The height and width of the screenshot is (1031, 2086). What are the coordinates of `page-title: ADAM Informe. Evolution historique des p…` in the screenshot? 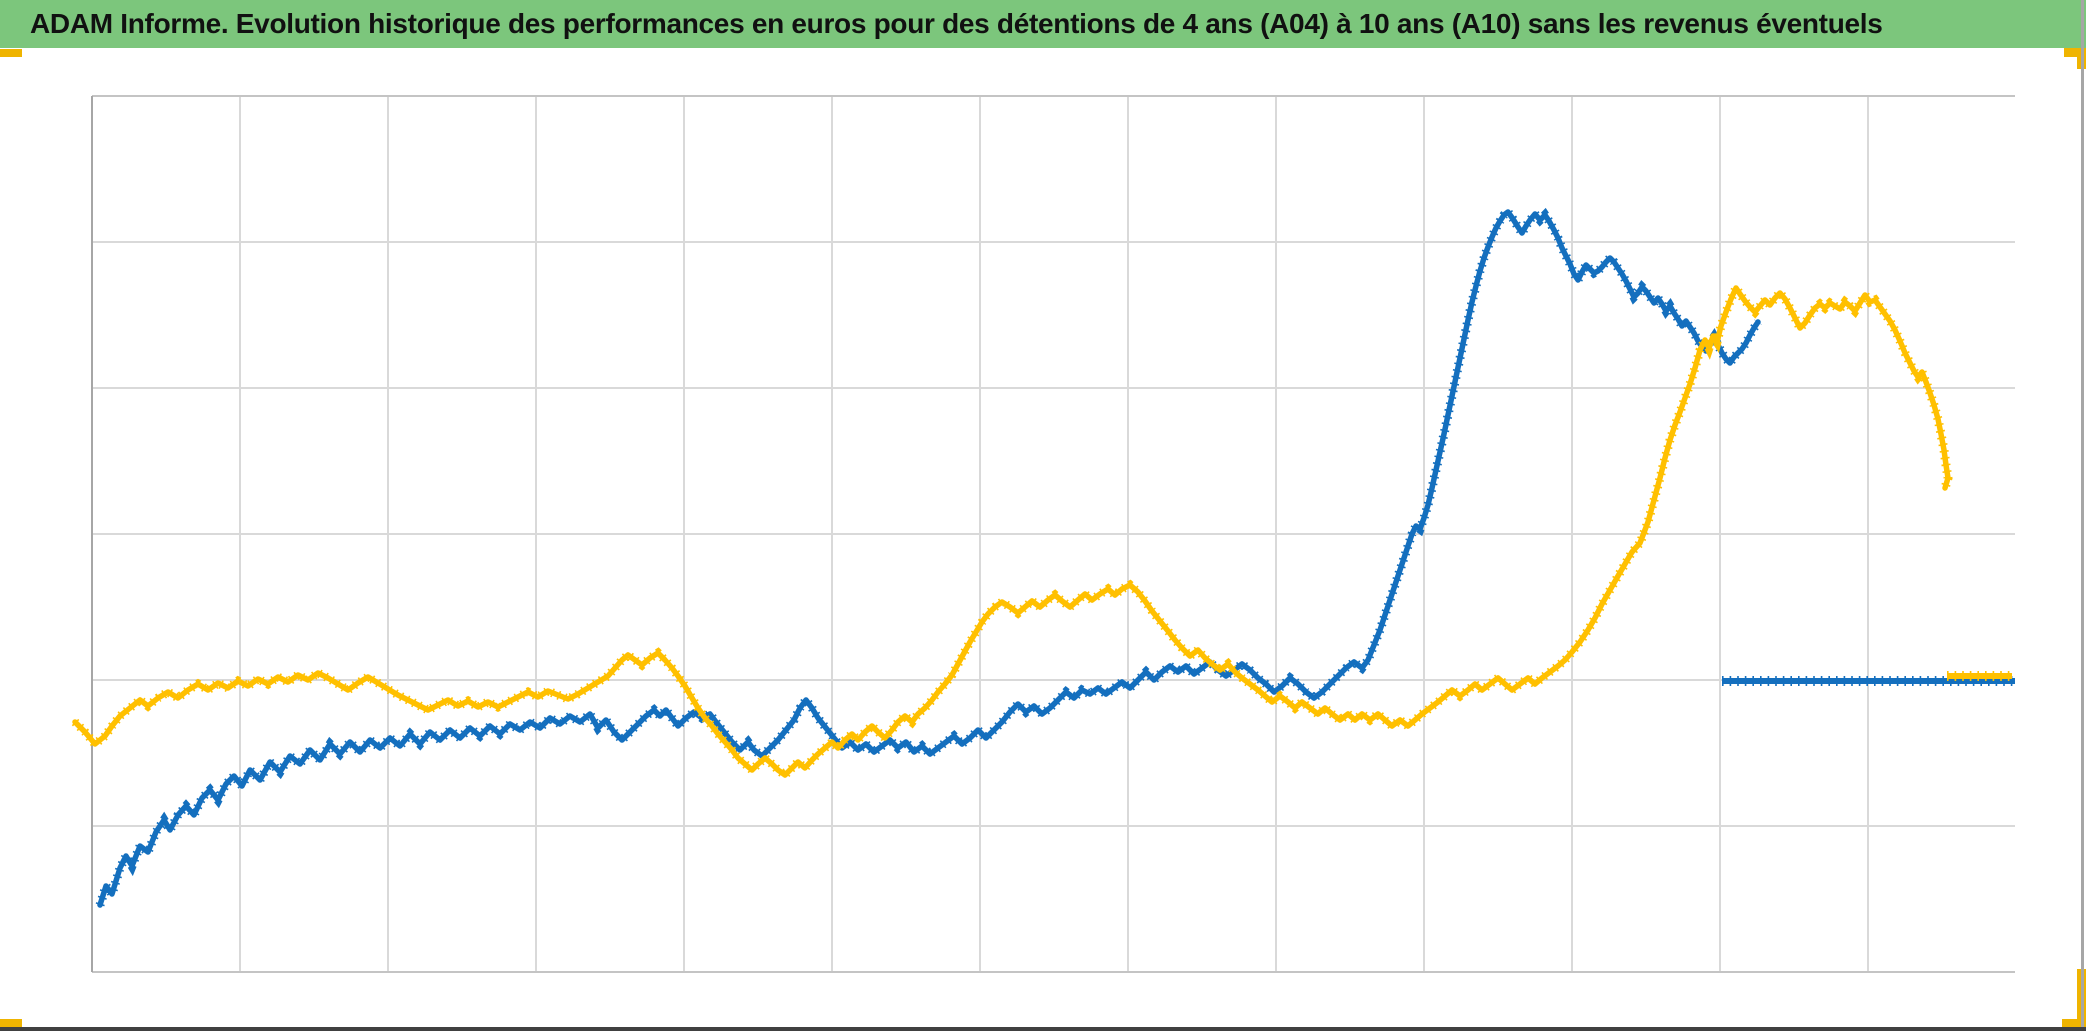 It's located at (956, 23).